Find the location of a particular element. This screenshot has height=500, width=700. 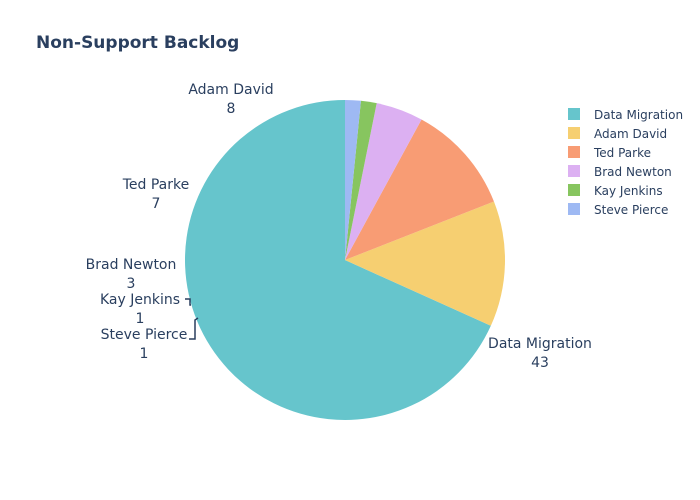

legend-item-kay-jenkins: Kay Jenkins is located at coordinates (615, 191).